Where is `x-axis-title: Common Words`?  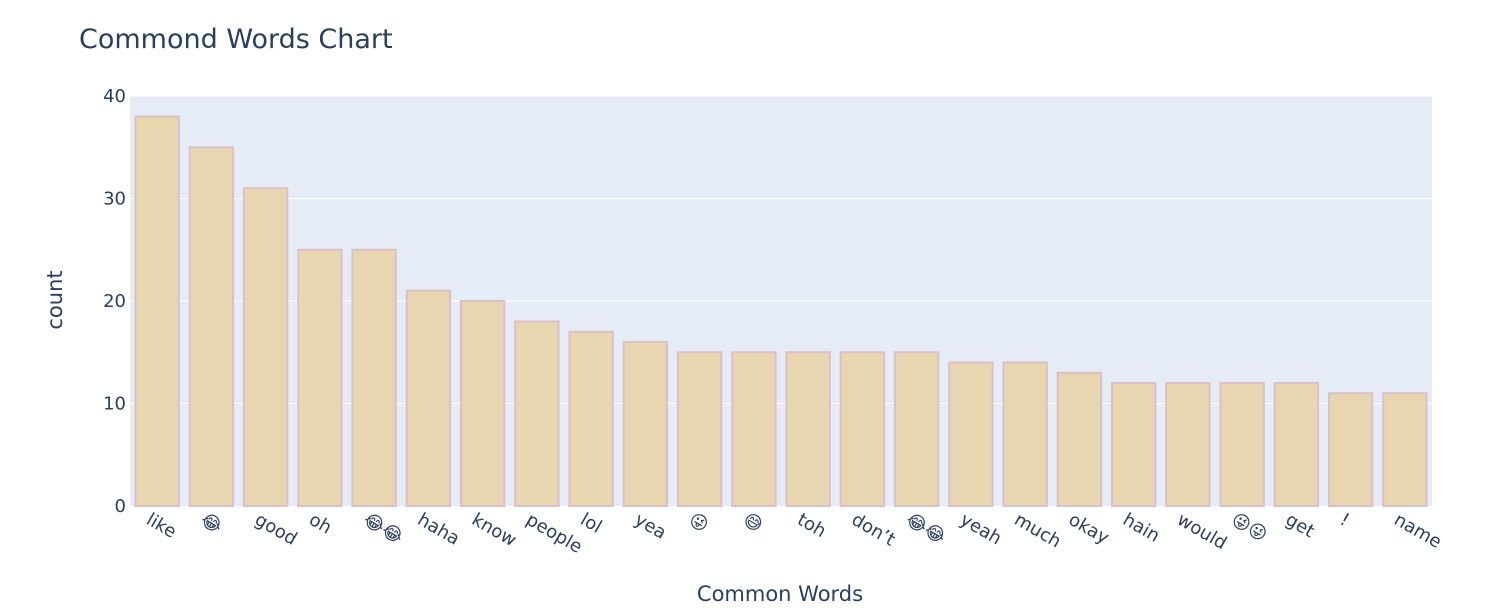 x-axis-title: Common Words is located at coordinates (780, 594).